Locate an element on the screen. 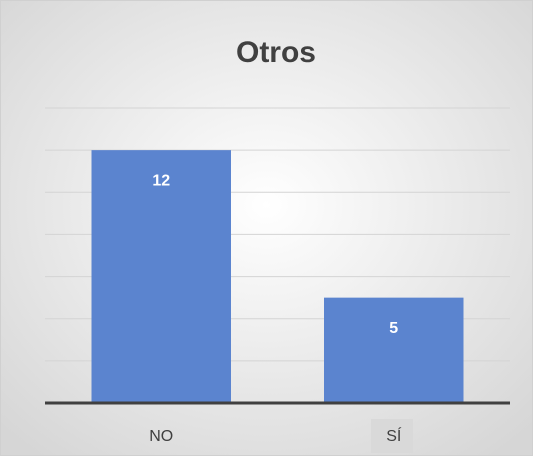 This screenshot has width=533, height=456. chart-title: Otros is located at coordinates (276, 52).